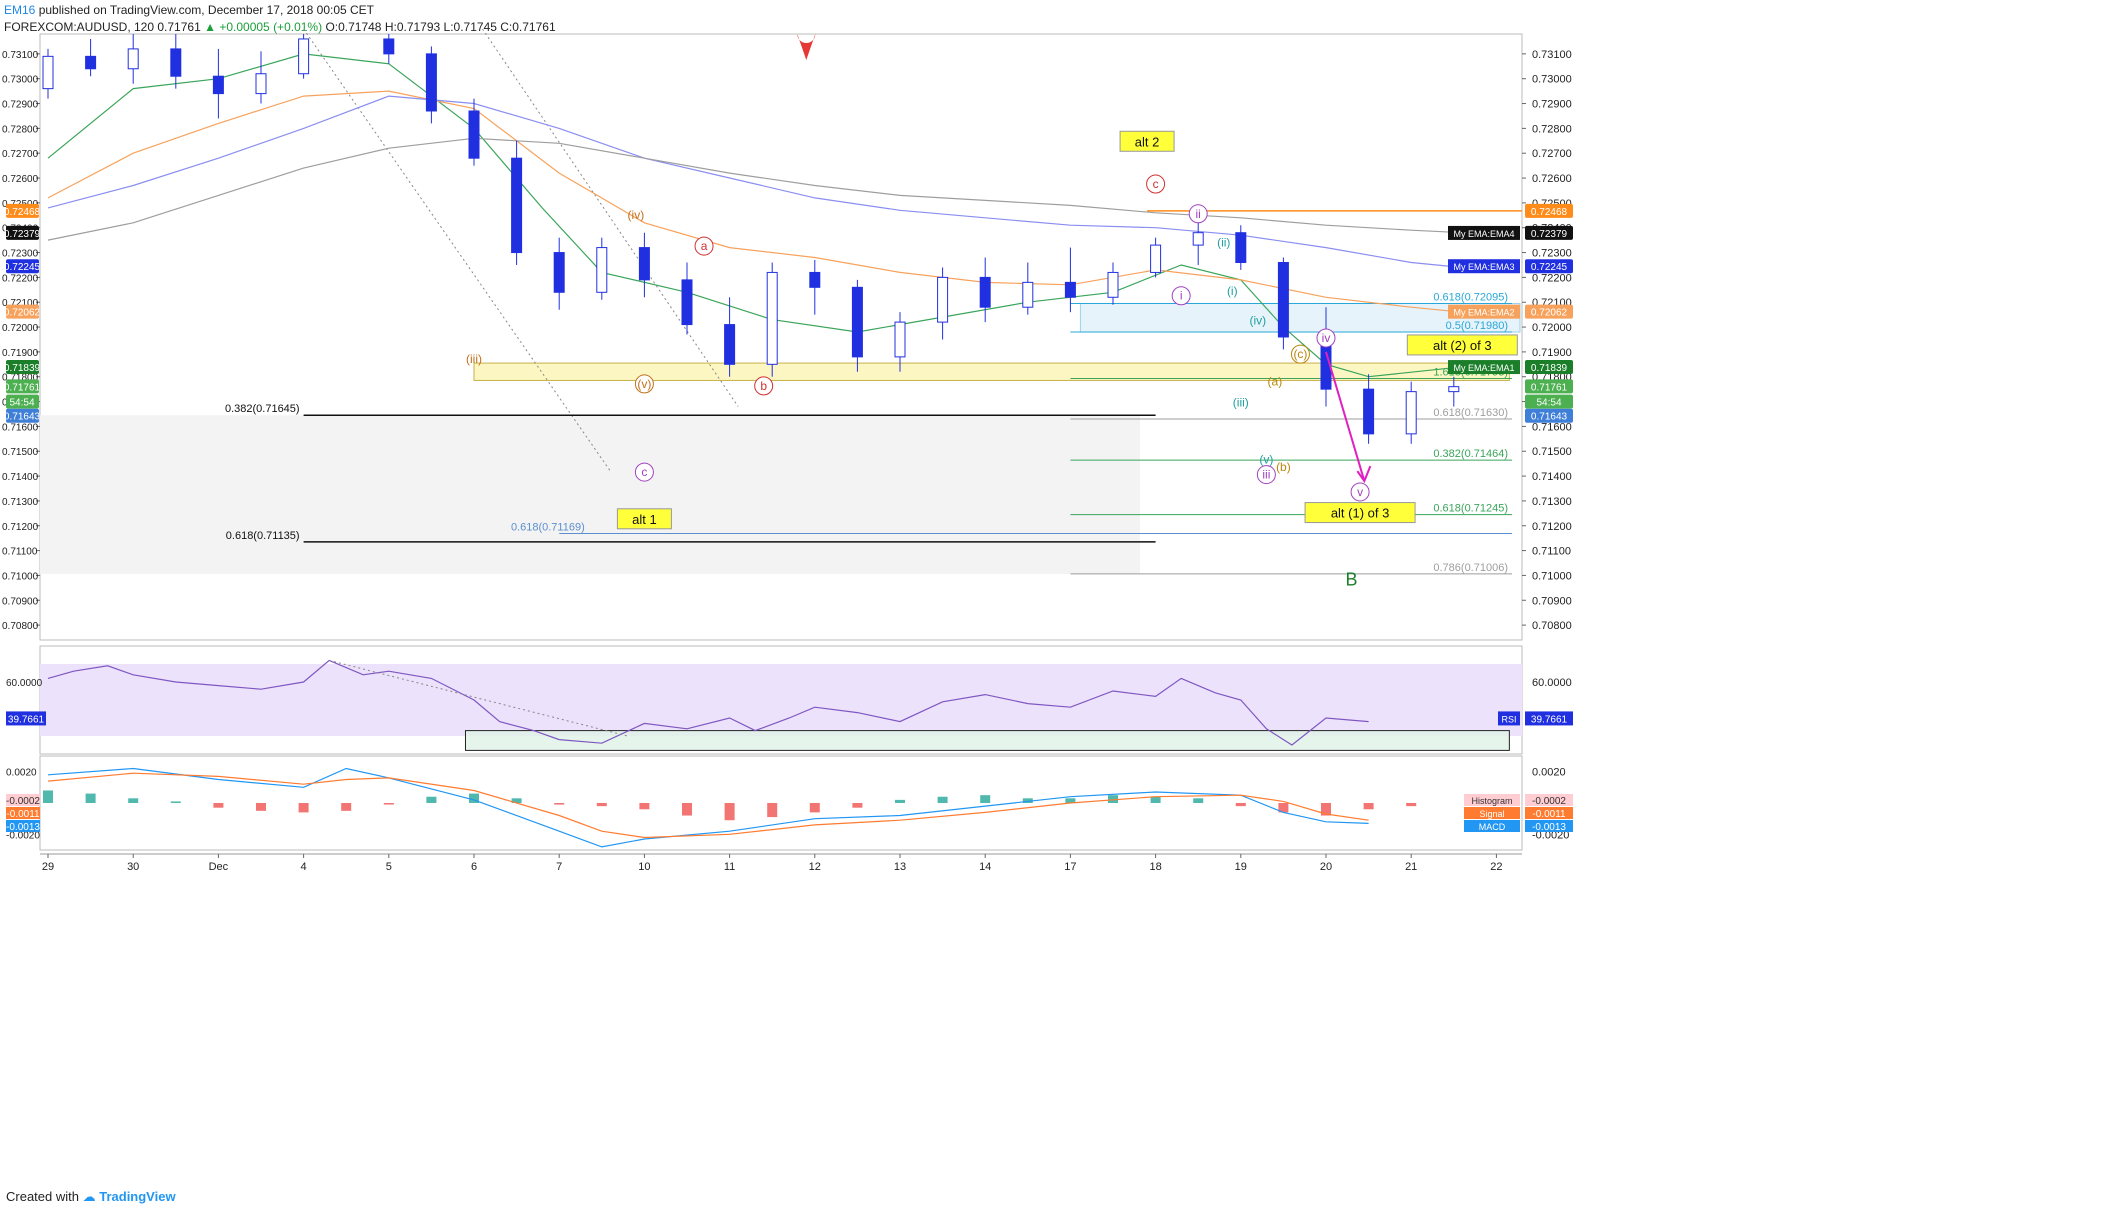 The image size is (2124, 1213). Describe the element at coordinates (1223, 242) in the screenshot. I see `wave-label: (ii)` at that location.